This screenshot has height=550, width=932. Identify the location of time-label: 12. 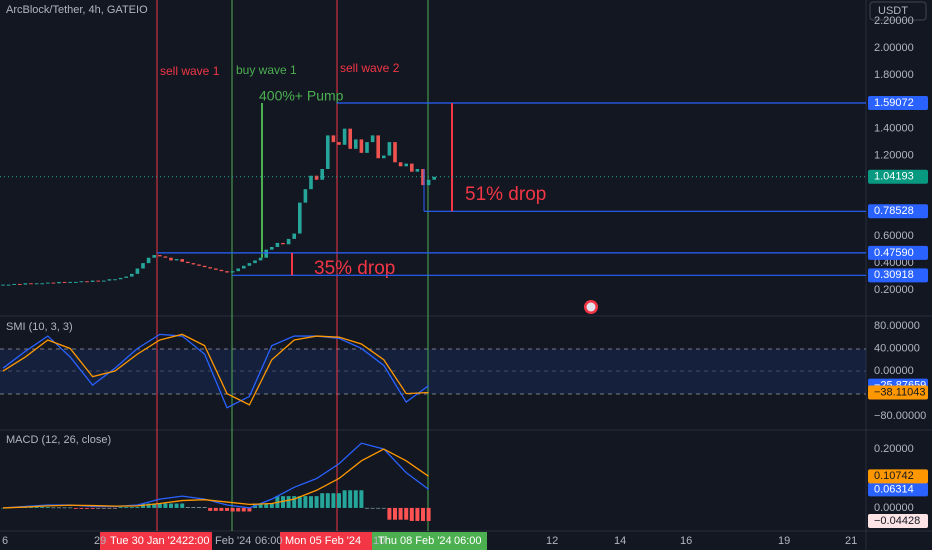
(552, 541).